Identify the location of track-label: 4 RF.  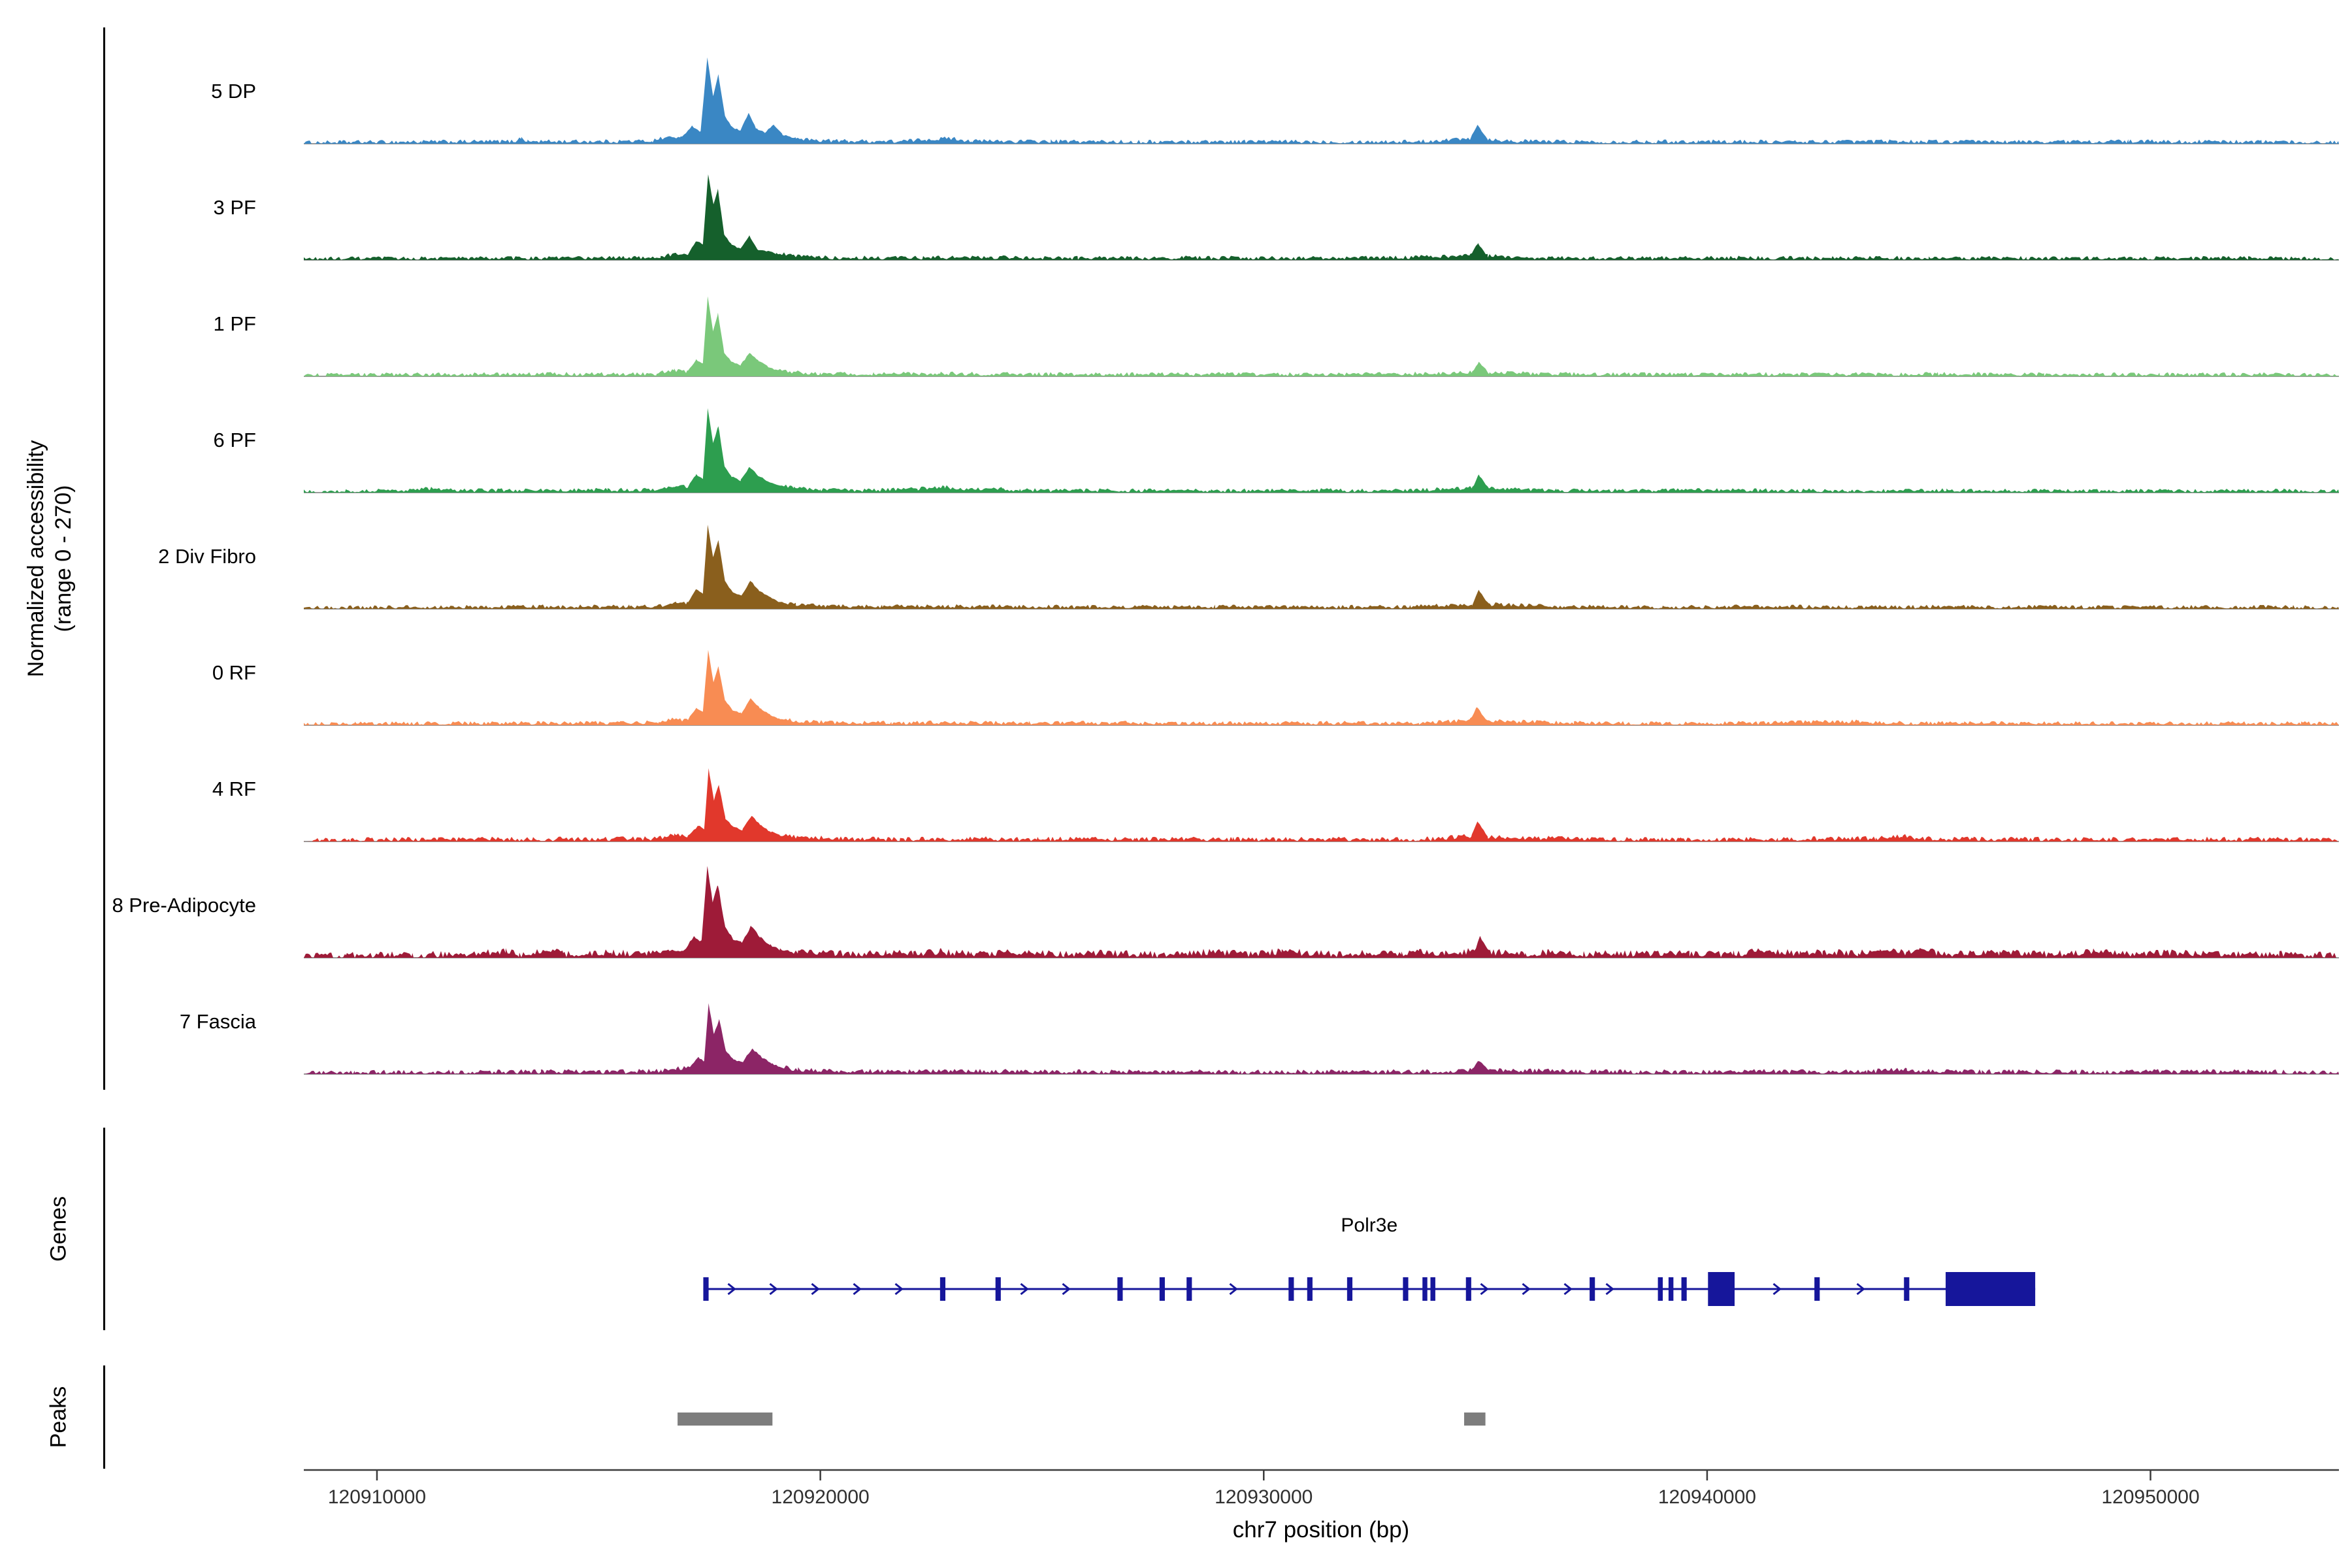
(234, 788).